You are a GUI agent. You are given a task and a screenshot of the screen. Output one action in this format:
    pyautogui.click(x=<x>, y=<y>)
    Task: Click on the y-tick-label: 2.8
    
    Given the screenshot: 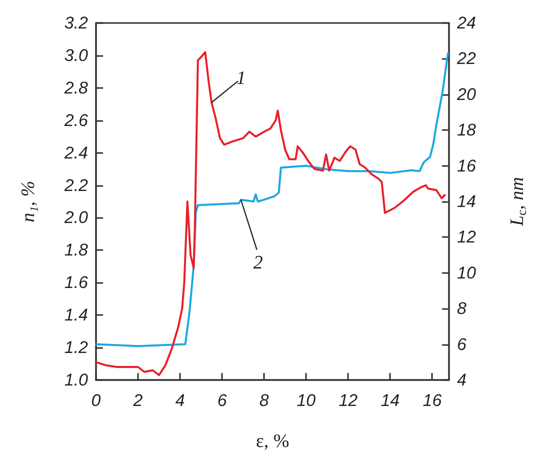 What is the action you would take?
    pyautogui.click(x=76, y=88)
    